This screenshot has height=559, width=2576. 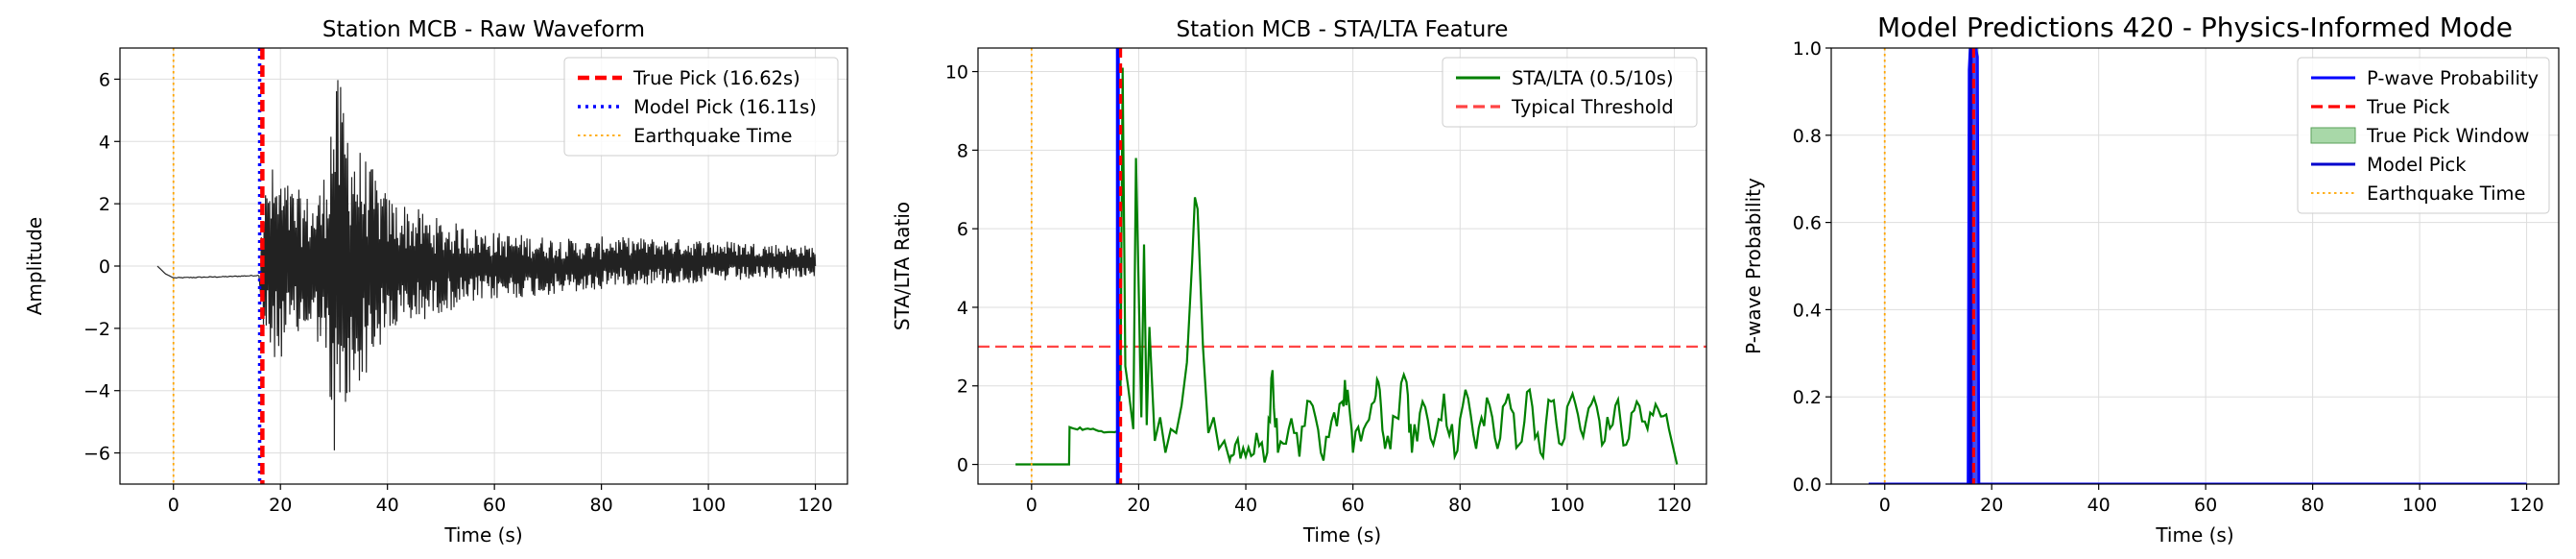 I want to click on chart-title: Station MCB - Raw Waveform, so click(x=483, y=29).